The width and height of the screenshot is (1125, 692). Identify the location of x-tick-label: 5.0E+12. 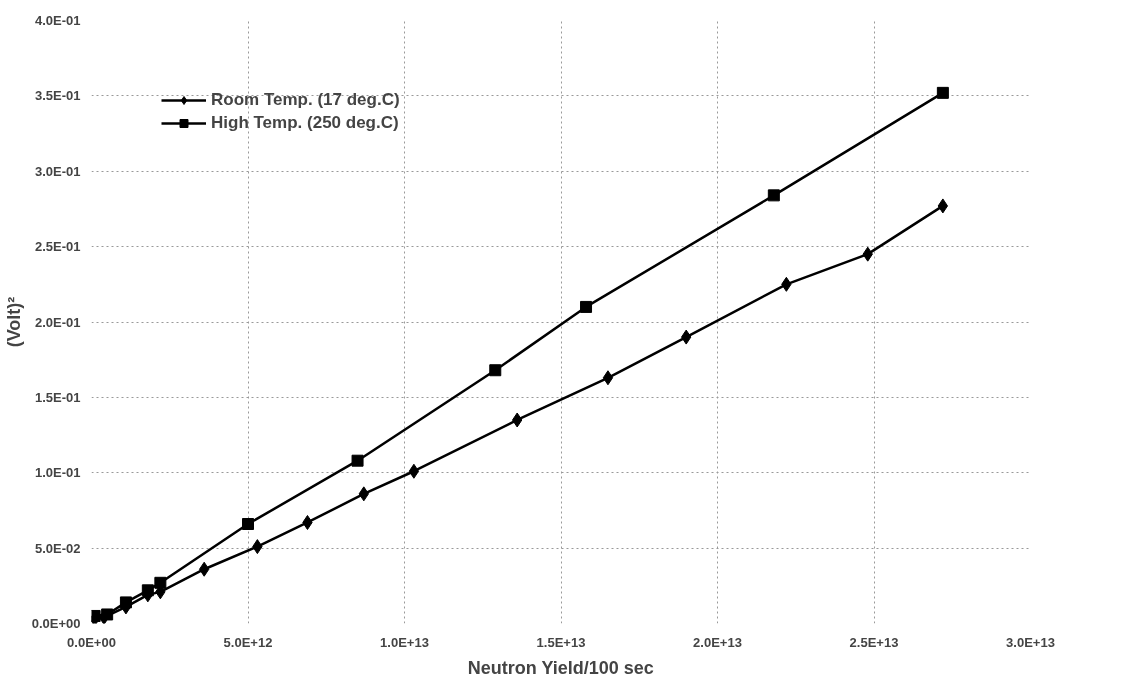
(248, 642).